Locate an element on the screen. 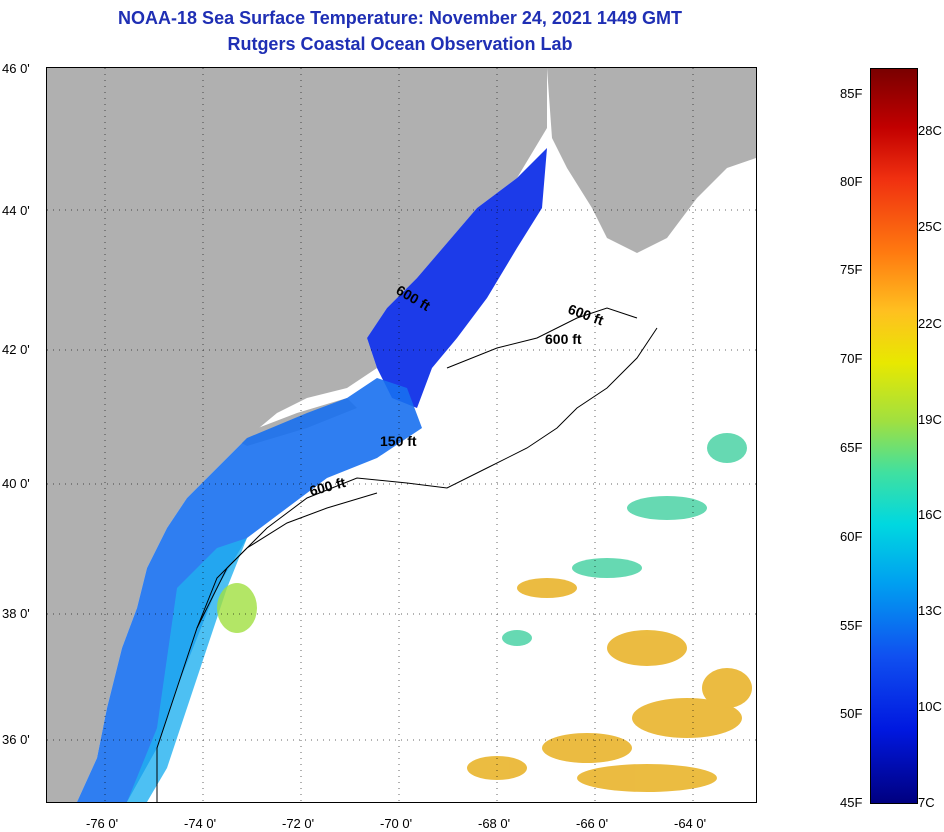 The height and width of the screenshot is (832, 944). lat-label-46: 46 0' is located at coordinates (16, 68).